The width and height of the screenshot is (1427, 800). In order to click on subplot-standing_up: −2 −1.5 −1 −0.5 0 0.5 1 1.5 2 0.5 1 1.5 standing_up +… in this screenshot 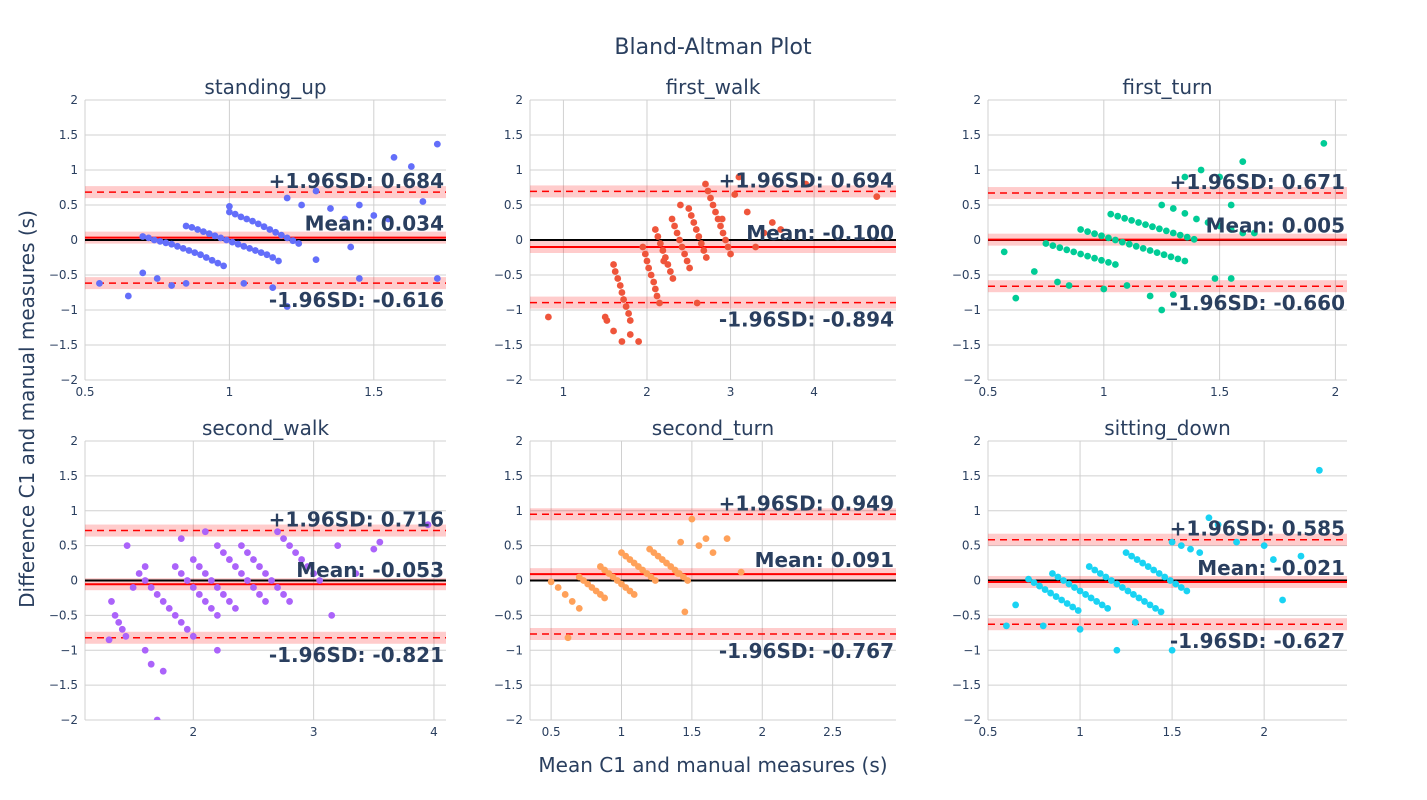, I will do `click(247, 237)`.